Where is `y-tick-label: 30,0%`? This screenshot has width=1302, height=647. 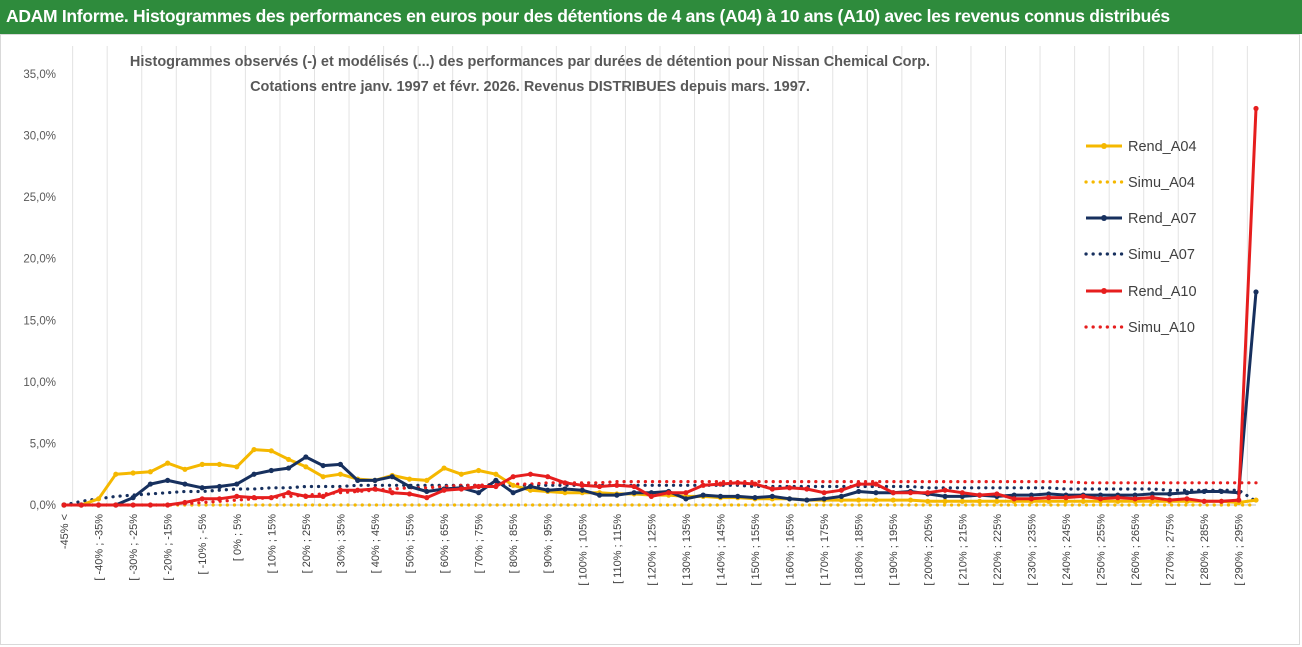 y-tick-label: 30,0% is located at coordinates (39, 137).